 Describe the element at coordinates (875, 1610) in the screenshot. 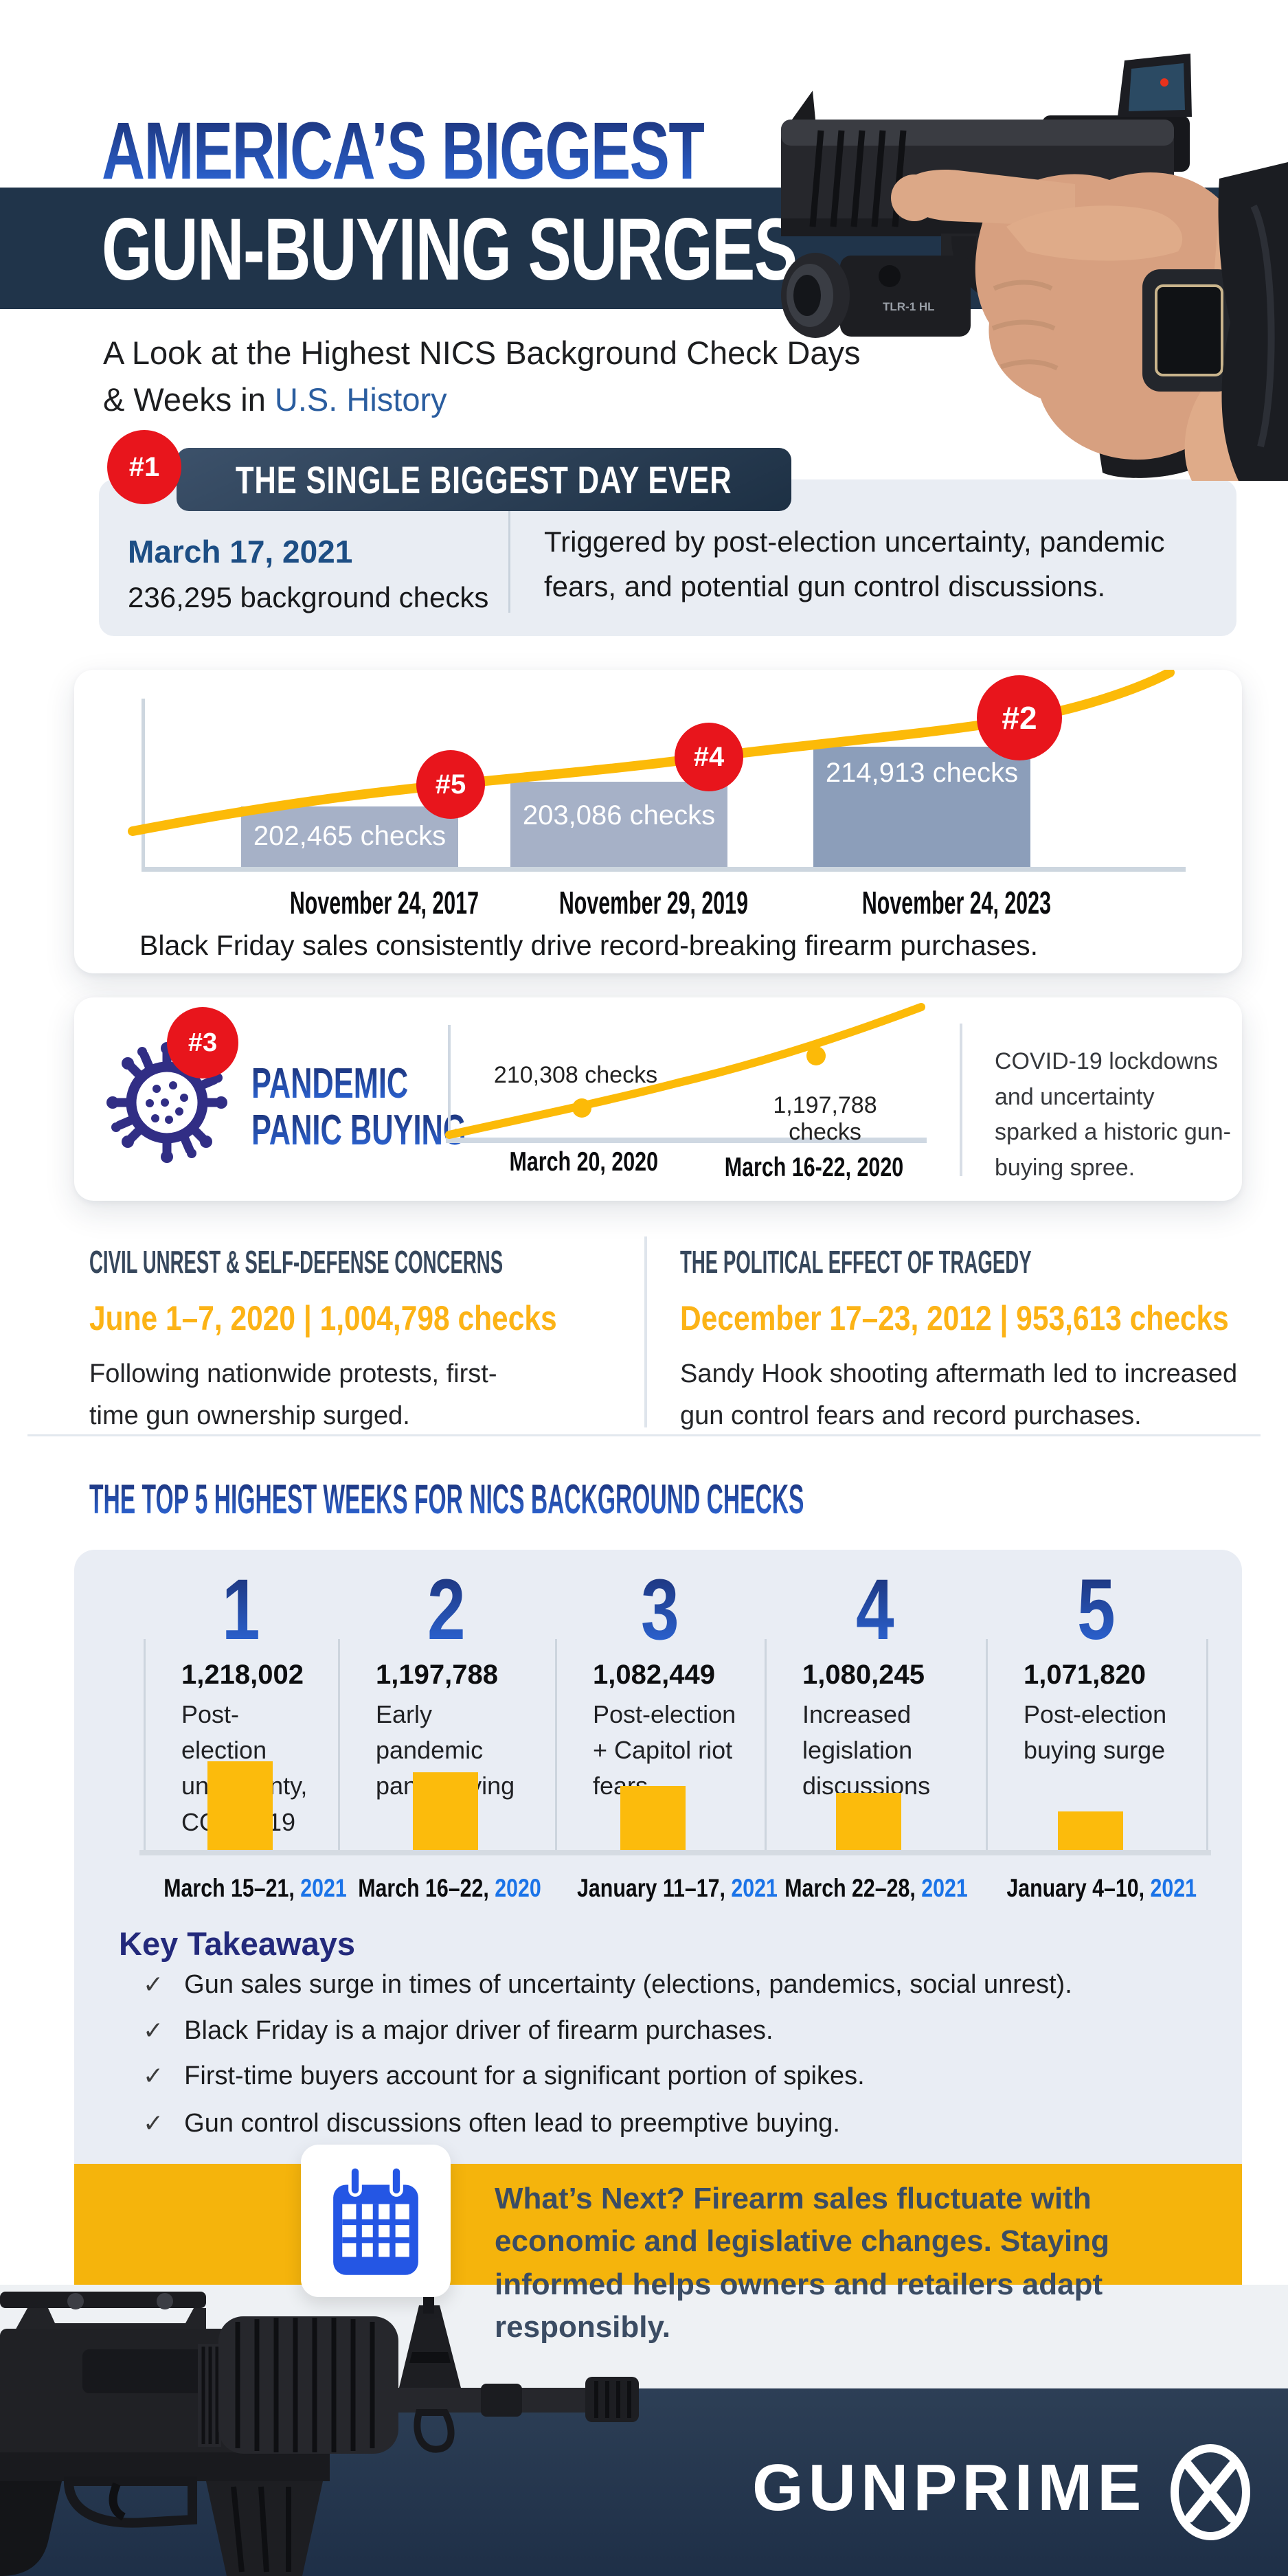

I see `rank-number-4: 4` at that location.